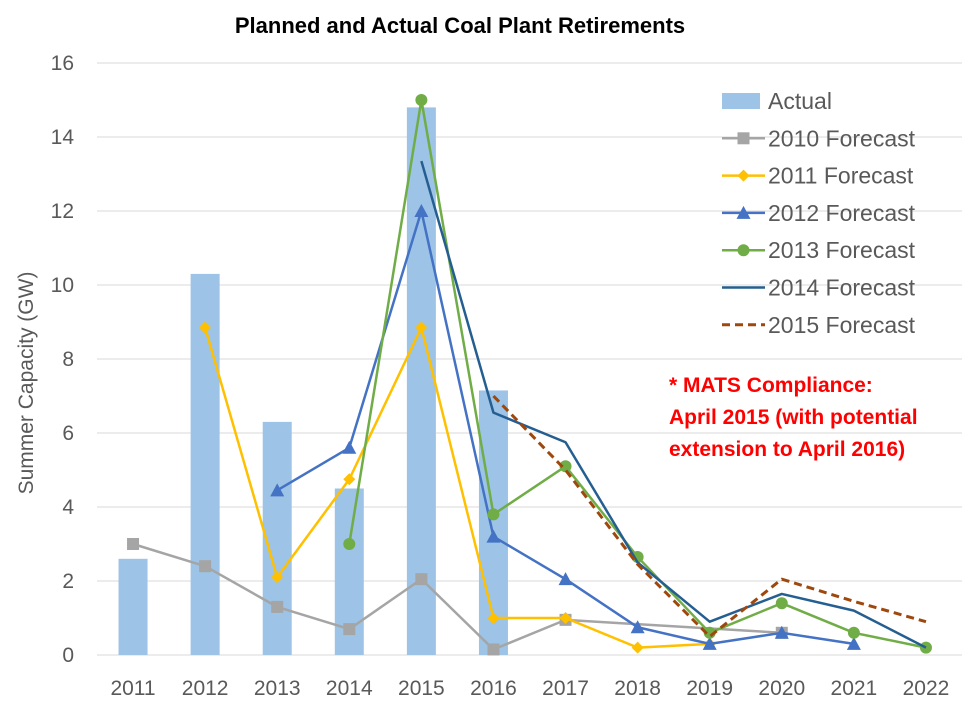 Image resolution: width=979 pixels, height=709 pixels. What do you see at coordinates (277, 606) in the screenshot?
I see `point-2010-forecast-2013` at bounding box center [277, 606].